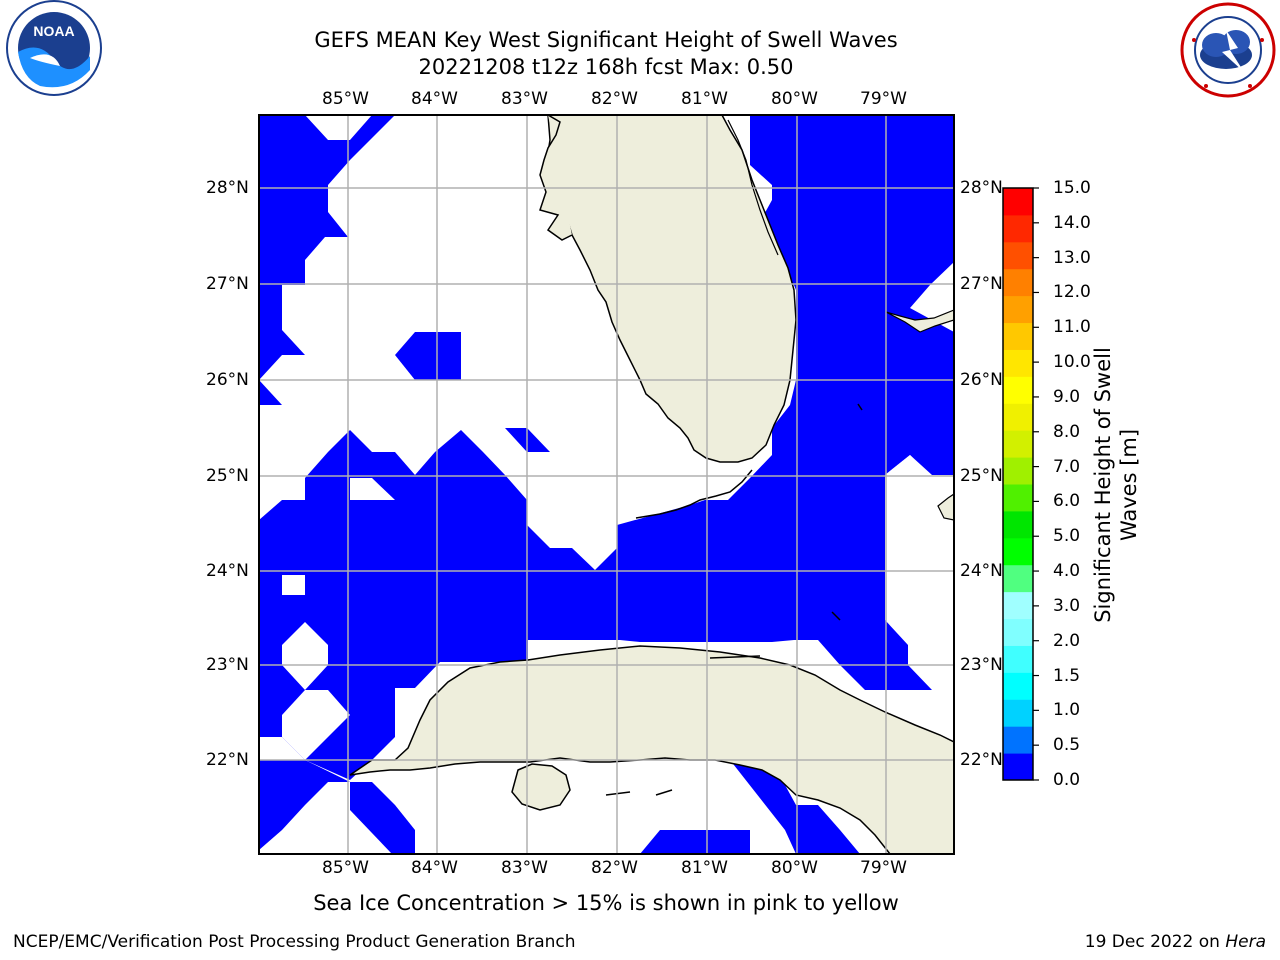 This screenshot has width=1280, height=960. I want to click on colorbar-tick-label: 4.0, so click(1067, 571).